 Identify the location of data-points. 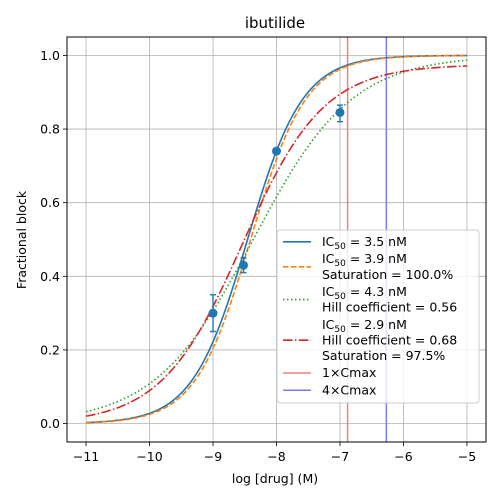
(276, 218).